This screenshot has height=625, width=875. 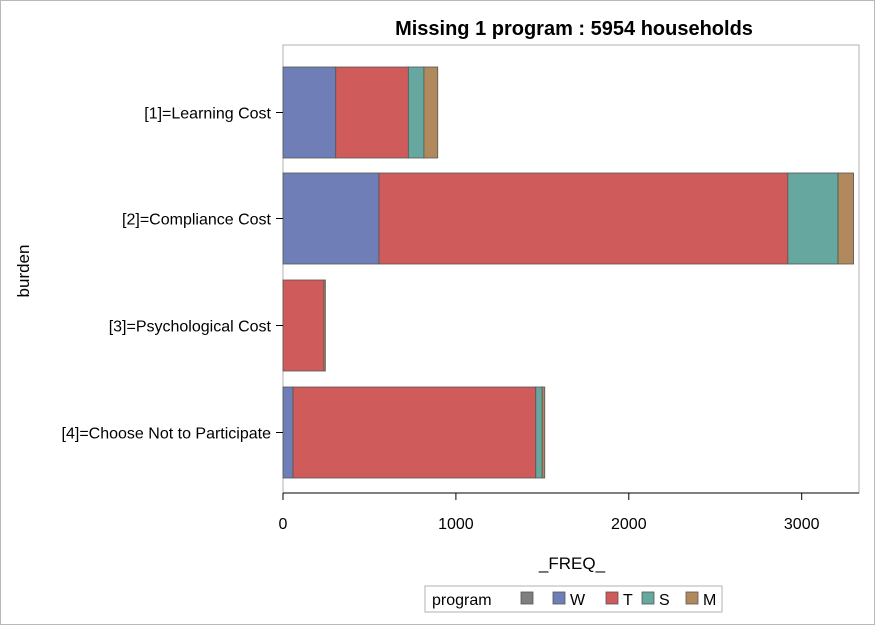 What do you see at coordinates (207, 114) in the screenshot?
I see `category-label: [1]=Learning Cost` at bounding box center [207, 114].